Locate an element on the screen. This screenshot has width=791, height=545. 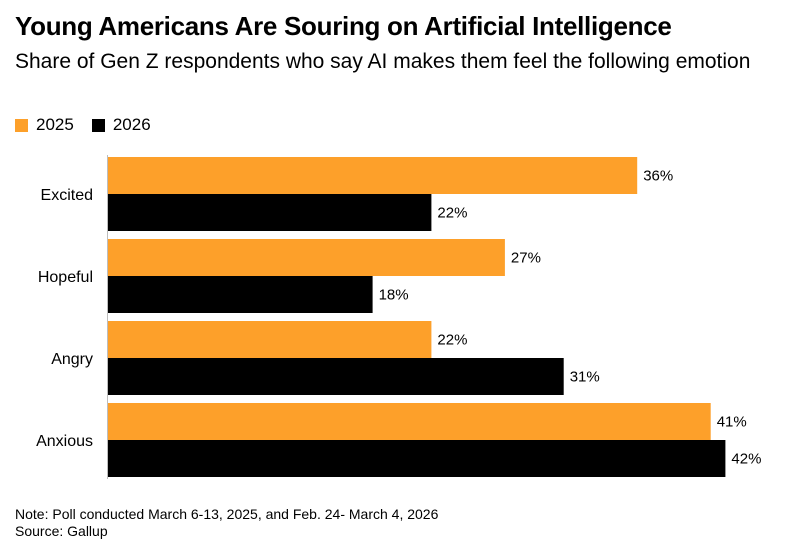
bar-hopeful-2026 is located at coordinates (240, 294).